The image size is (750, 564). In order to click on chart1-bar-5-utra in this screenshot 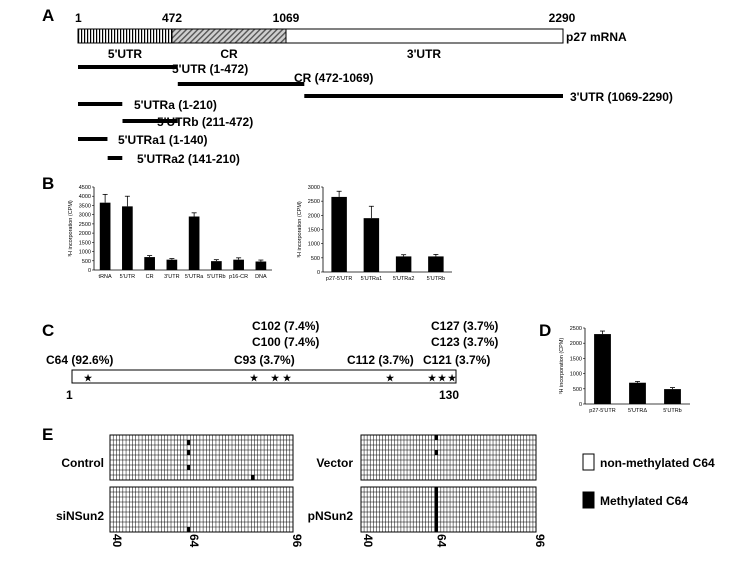, I will do `click(194, 243)`.